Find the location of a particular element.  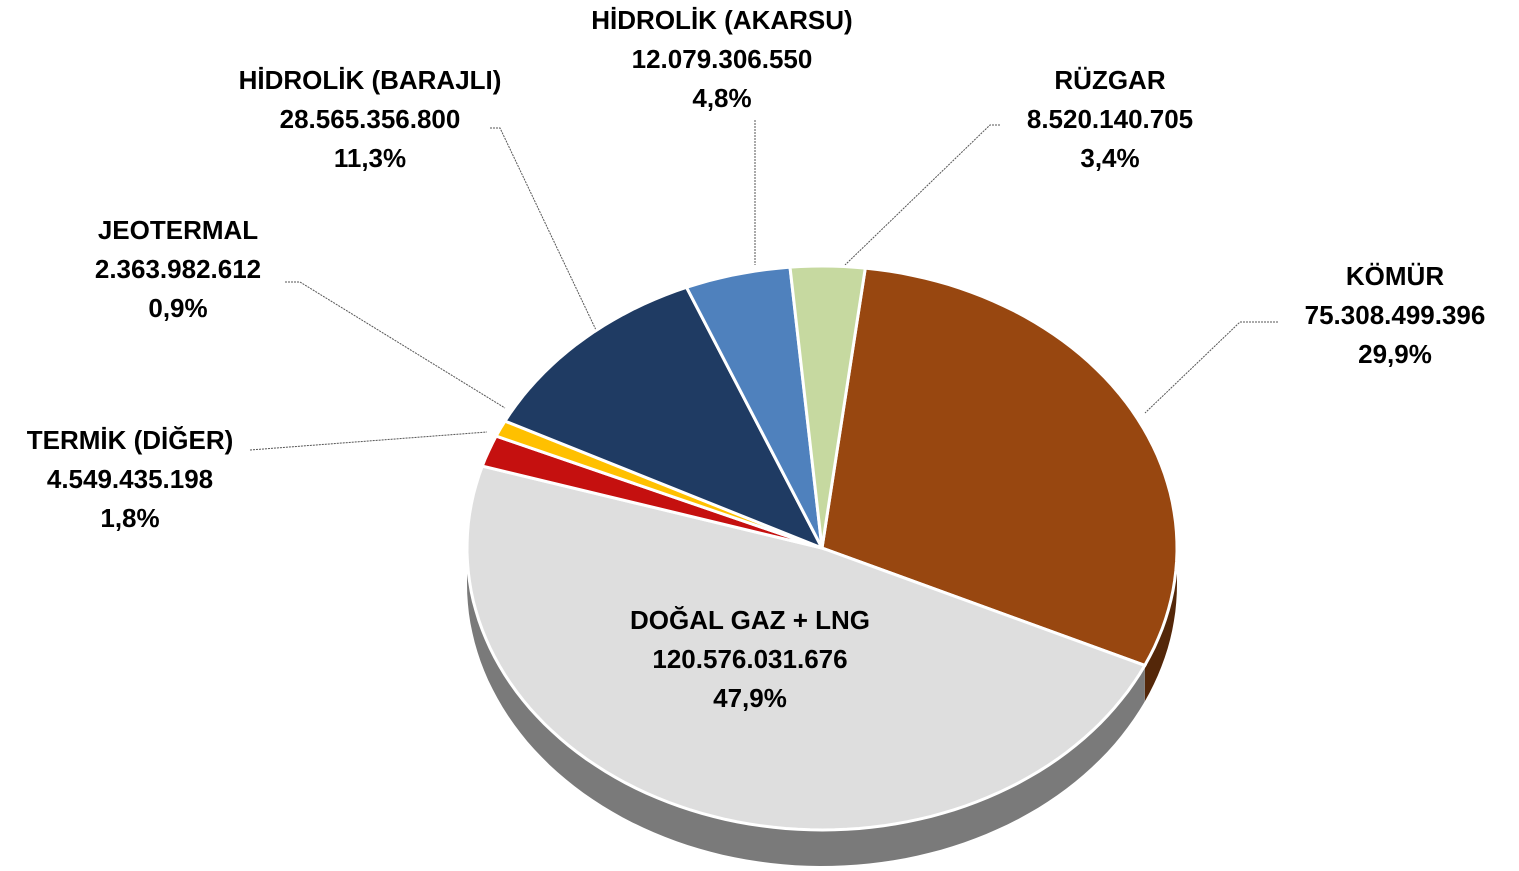

slice-label: DOĞAL GAZ + LNG is located at coordinates (750, 620).